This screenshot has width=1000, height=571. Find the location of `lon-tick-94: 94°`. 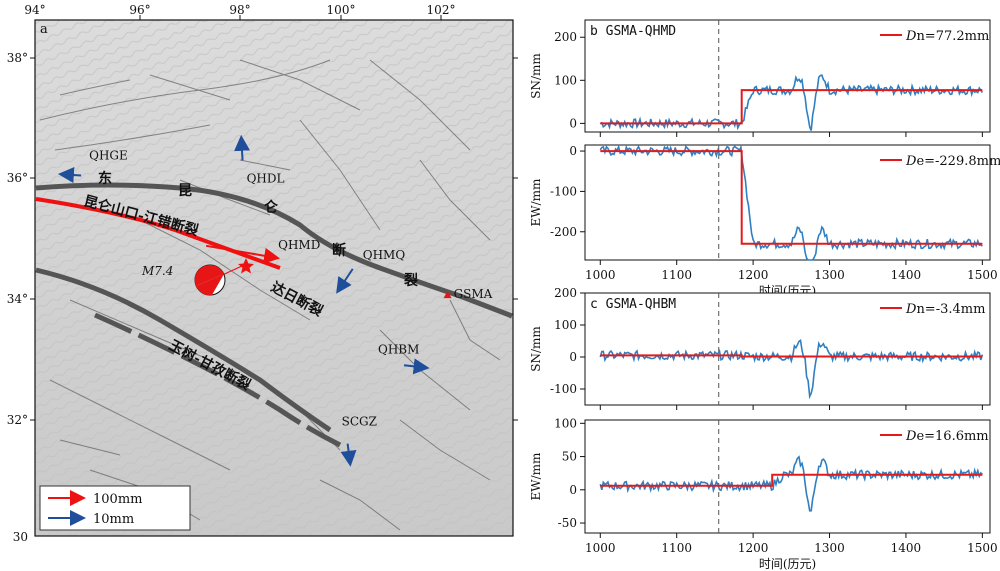

lon-tick-94: 94° is located at coordinates (34, 10).